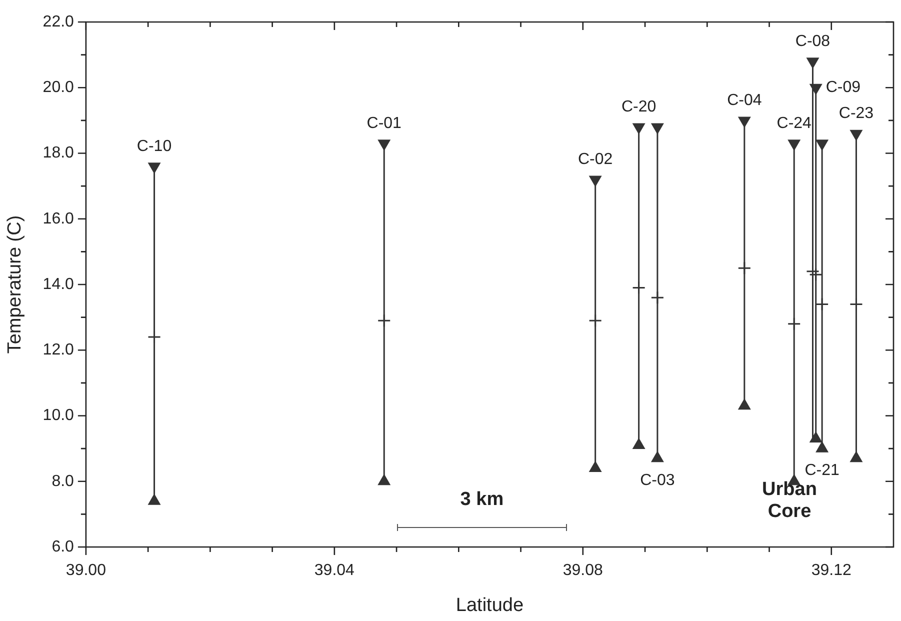  Describe the element at coordinates (86, 571) in the screenshot. I see `x-tick-label: 39.00` at that location.